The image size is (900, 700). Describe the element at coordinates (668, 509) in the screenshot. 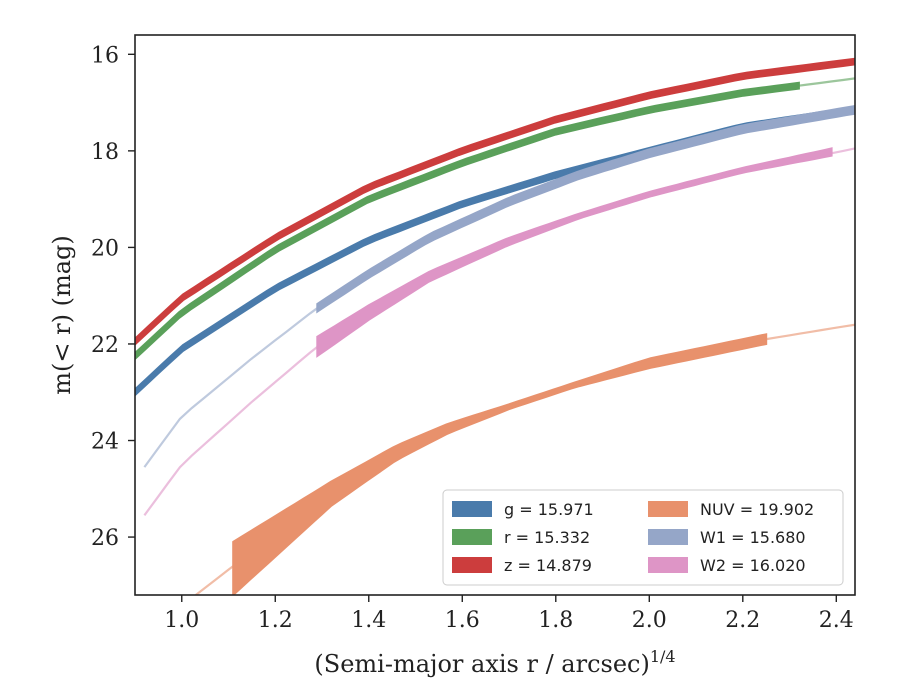

I see `legend-swatch-NUV` at that location.